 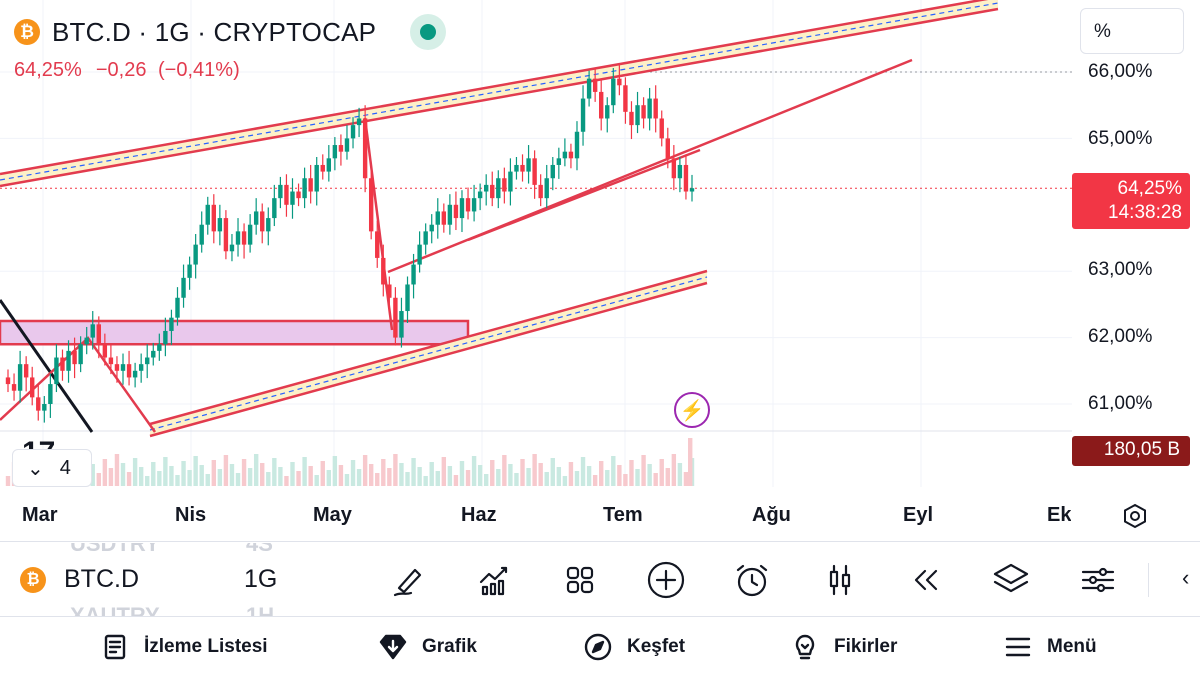 I want to click on templates-icon, so click(x=580, y=580).